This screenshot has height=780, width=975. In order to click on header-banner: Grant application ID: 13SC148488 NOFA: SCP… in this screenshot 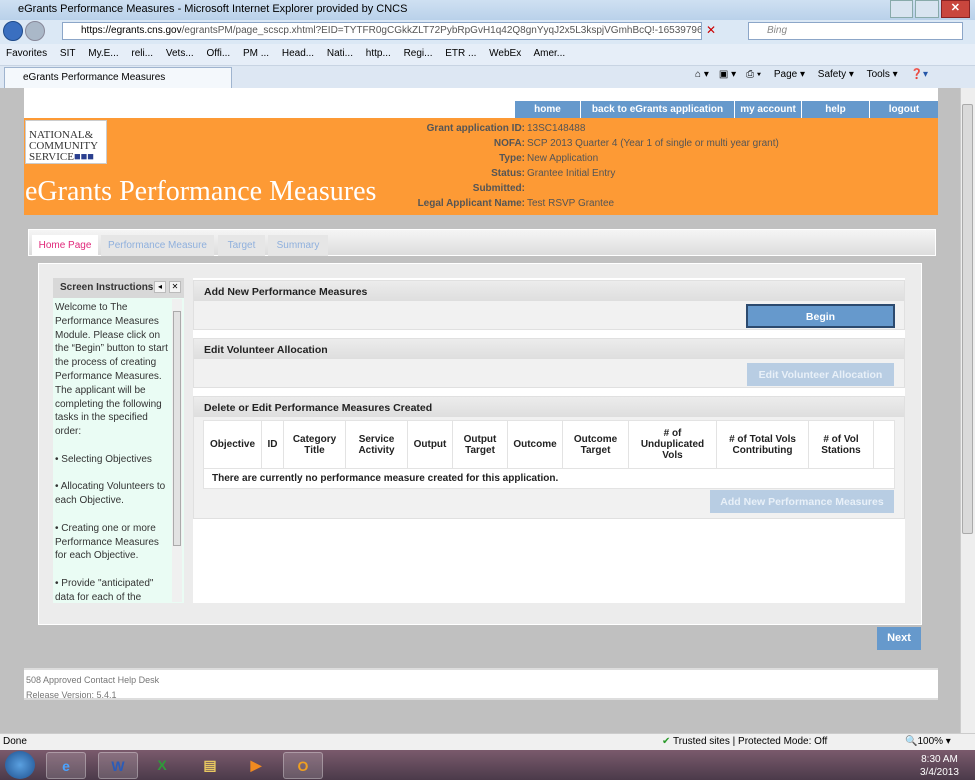, I will do `click(481, 166)`.